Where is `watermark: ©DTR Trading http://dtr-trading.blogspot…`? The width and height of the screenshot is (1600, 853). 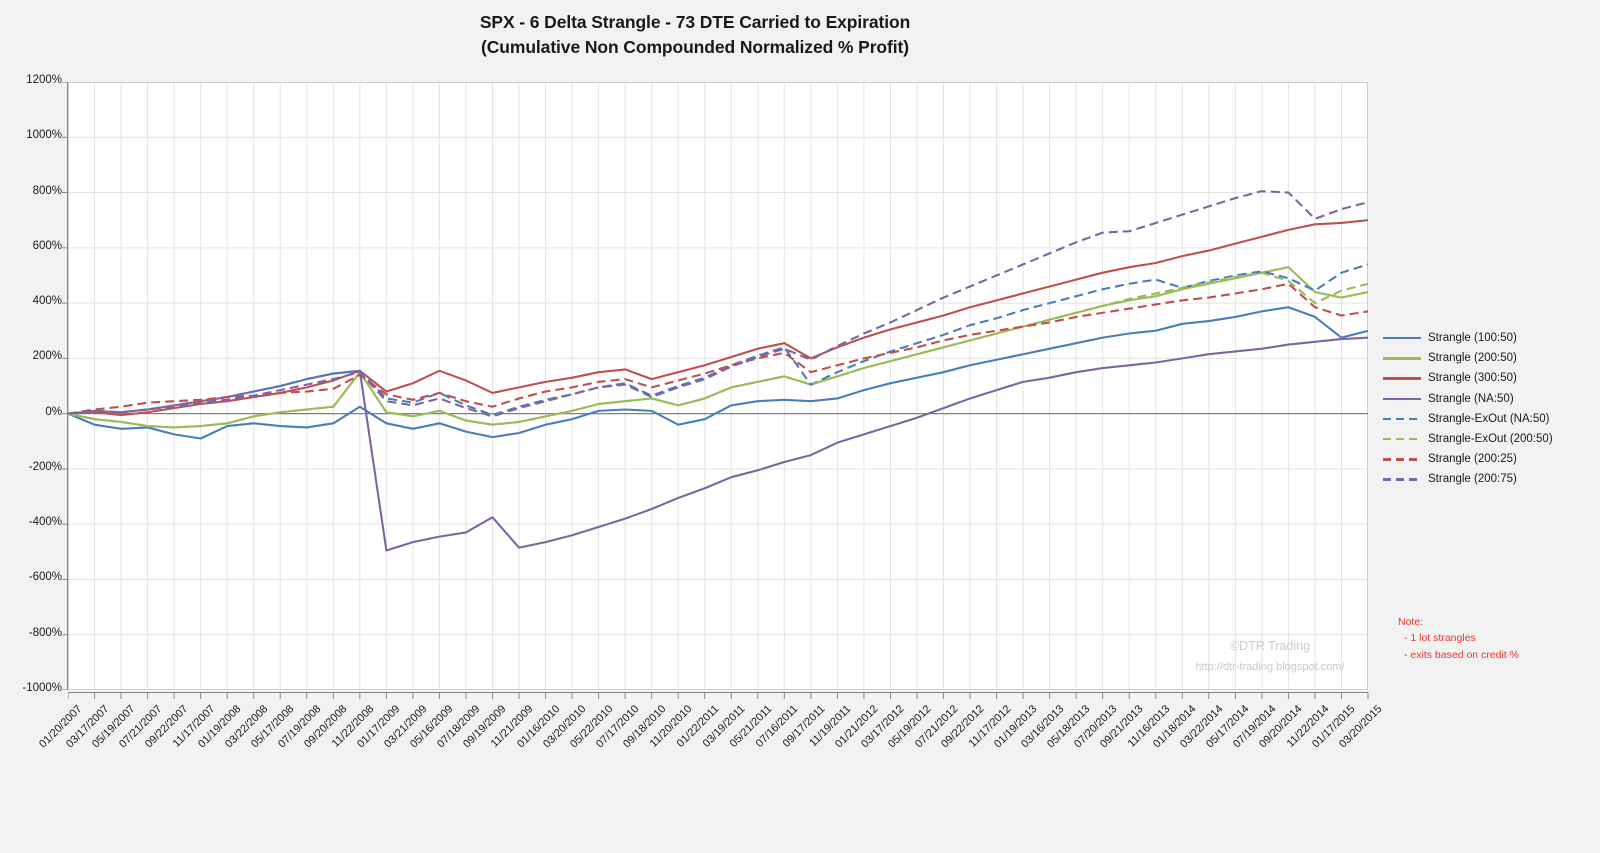
watermark: ©DTR Trading http://dtr-trading.blogspot… is located at coordinates (1270, 656).